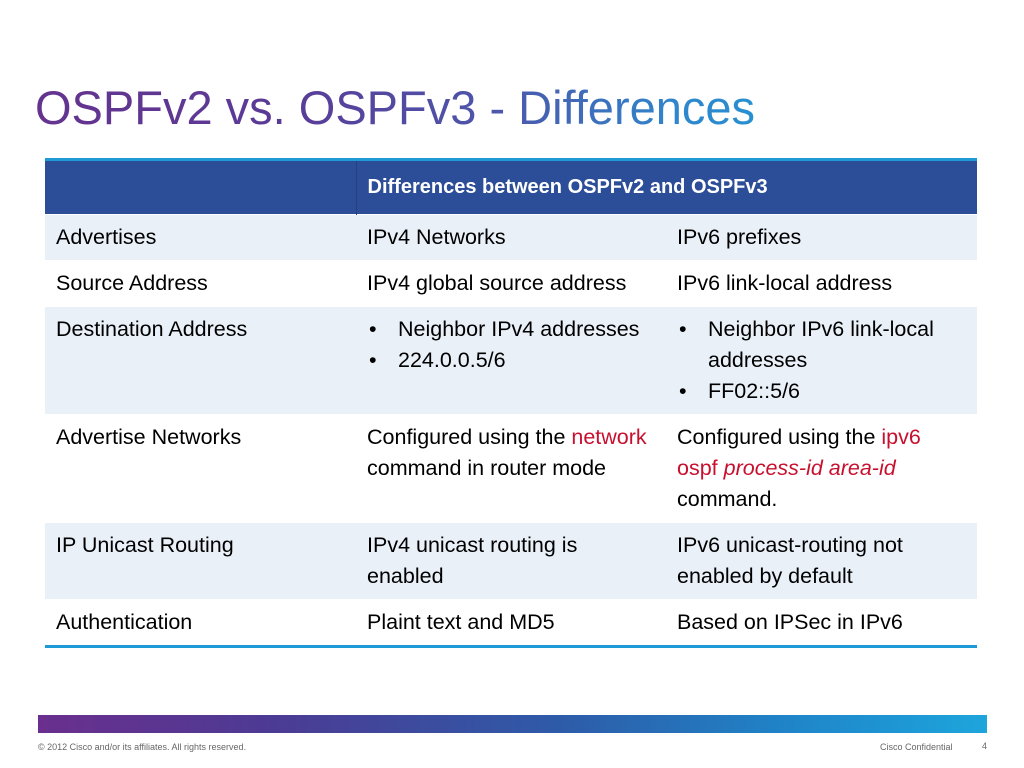 This screenshot has height=768, width=1024. What do you see at coordinates (200, 468) in the screenshot?
I see `row-label: Advertise Networks` at bounding box center [200, 468].